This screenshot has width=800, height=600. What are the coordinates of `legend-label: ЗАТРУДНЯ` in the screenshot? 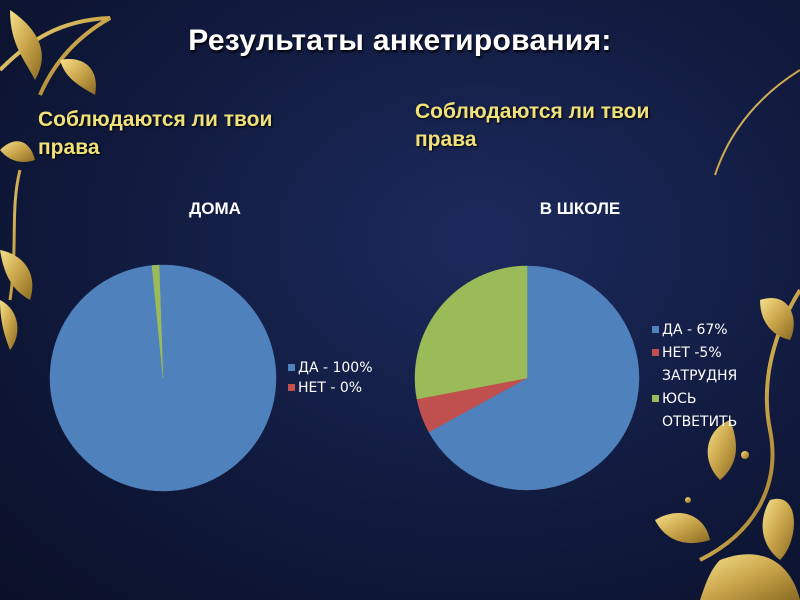 It's located at (699, 376).